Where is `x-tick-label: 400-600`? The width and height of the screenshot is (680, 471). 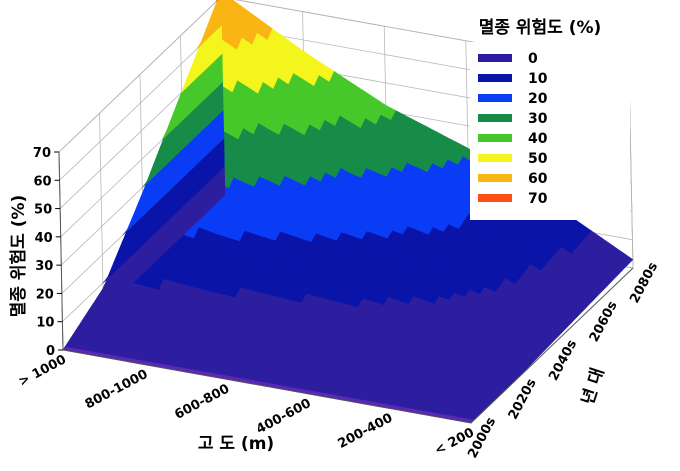 x-tick-label: 400-600 is located at coordinates (284, 416).